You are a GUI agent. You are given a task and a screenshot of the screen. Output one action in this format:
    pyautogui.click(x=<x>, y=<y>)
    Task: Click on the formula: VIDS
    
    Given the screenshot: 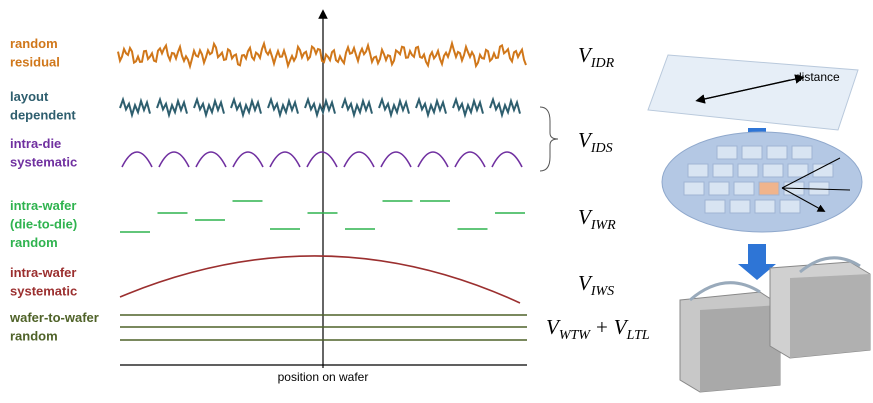 What is the action you would take?
    pyautogui.click(x=595, y=142)
    